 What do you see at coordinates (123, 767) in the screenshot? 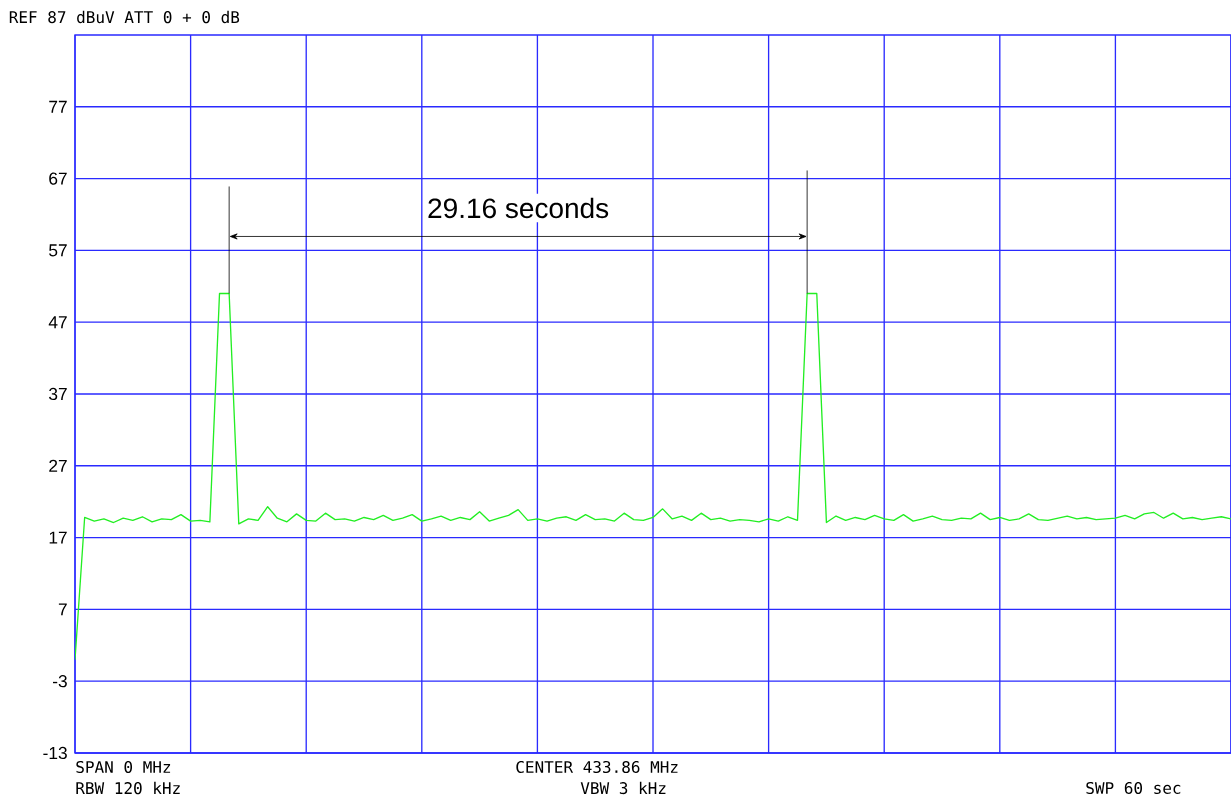
I see `text: SPAN 0 MHz` at bounding box center [123, 767].